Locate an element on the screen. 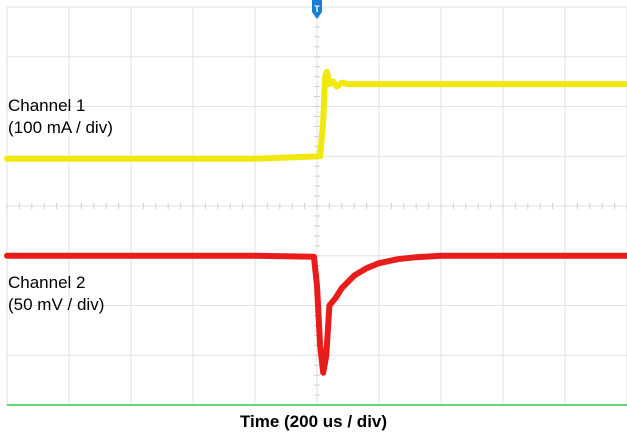  channel-2-scale: (50 mV / div) is located at coordinates (56, 304).